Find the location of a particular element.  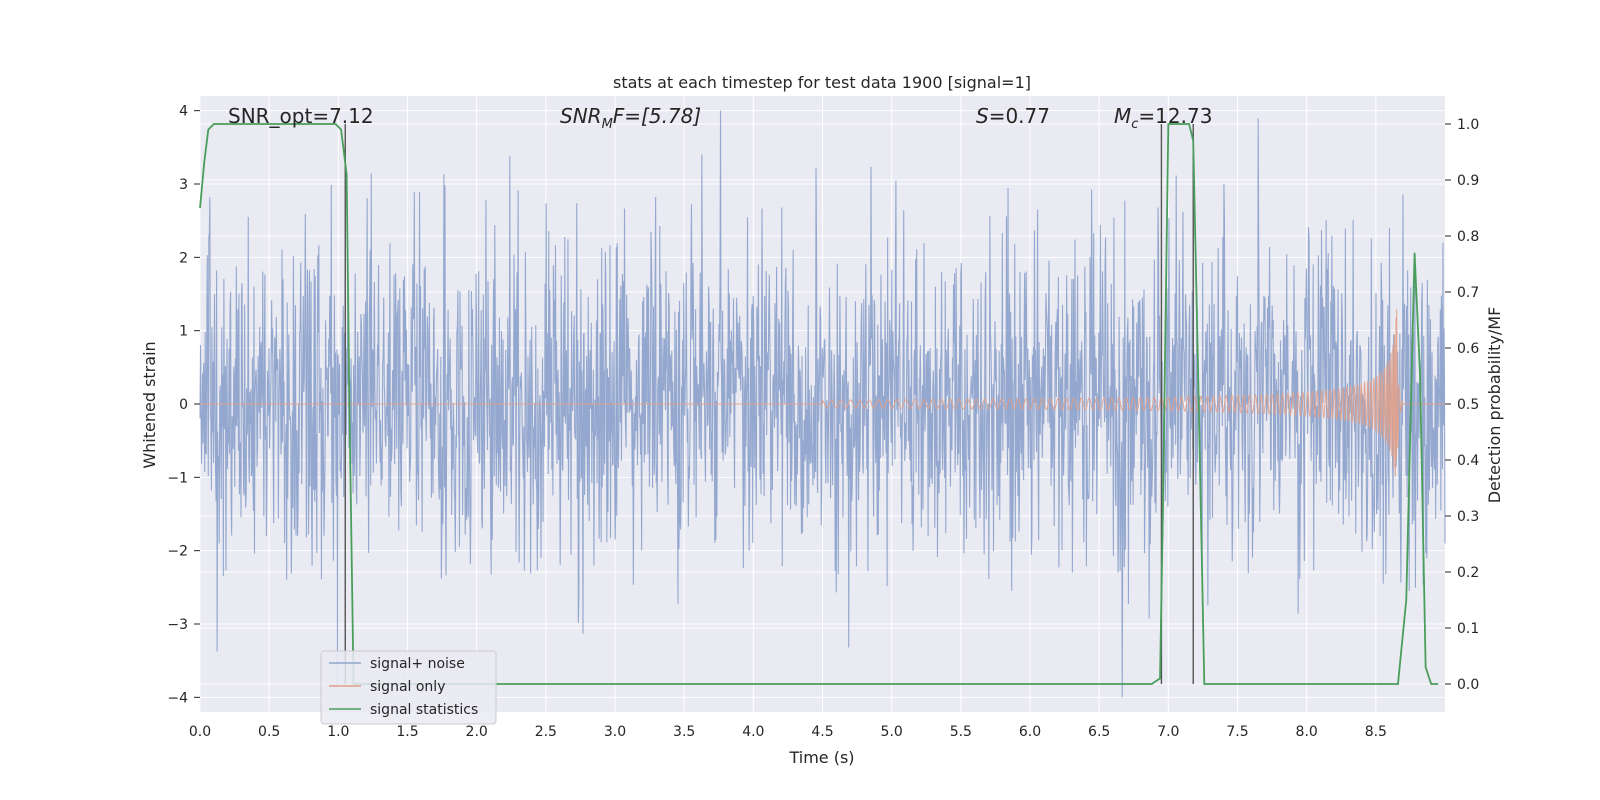

y-tick-label: −4 is located at coordinates (177, 698).